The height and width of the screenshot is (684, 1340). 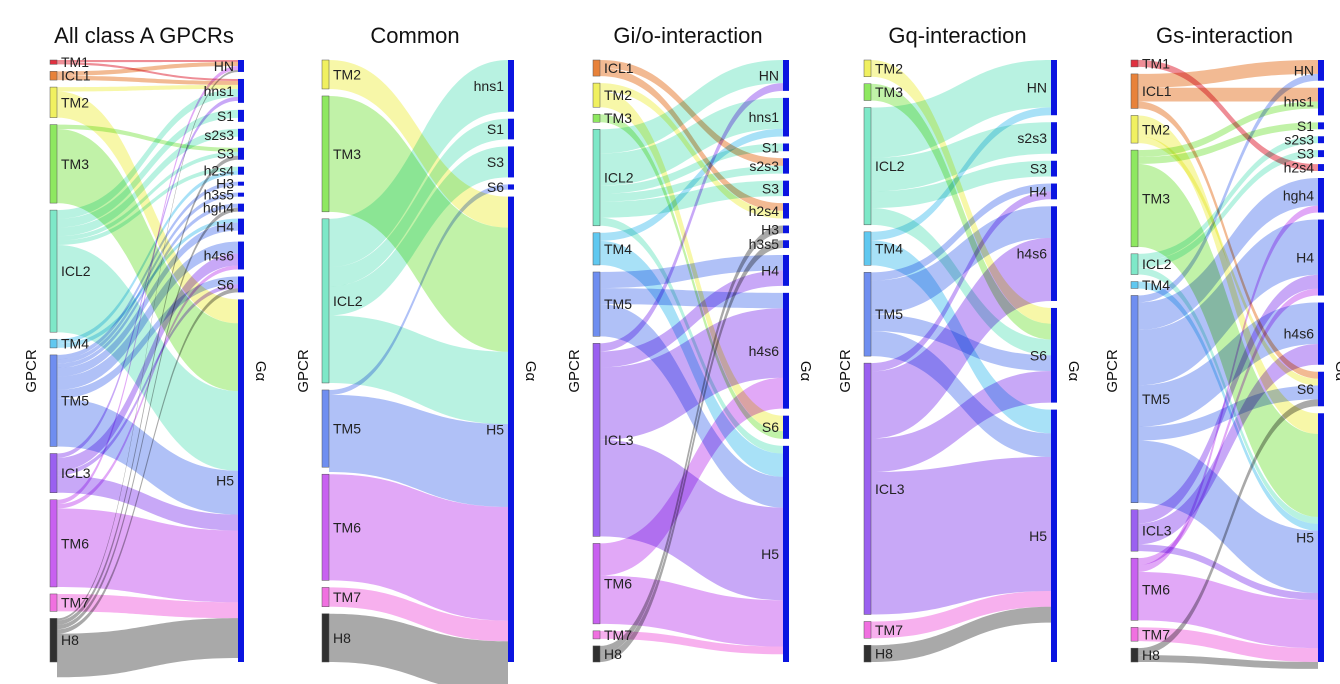 I want to click on galpha-node-s2s3, so click(x=1321, y=140).